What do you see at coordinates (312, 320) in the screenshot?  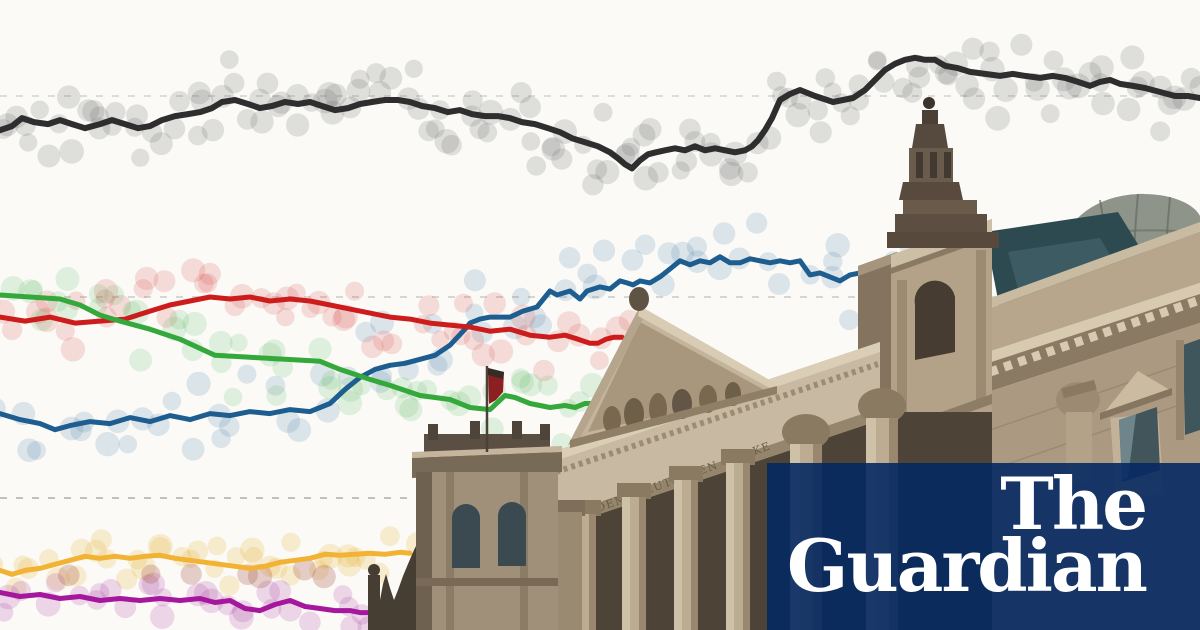 I see `red-series-line` at bounding box center [312, 320].